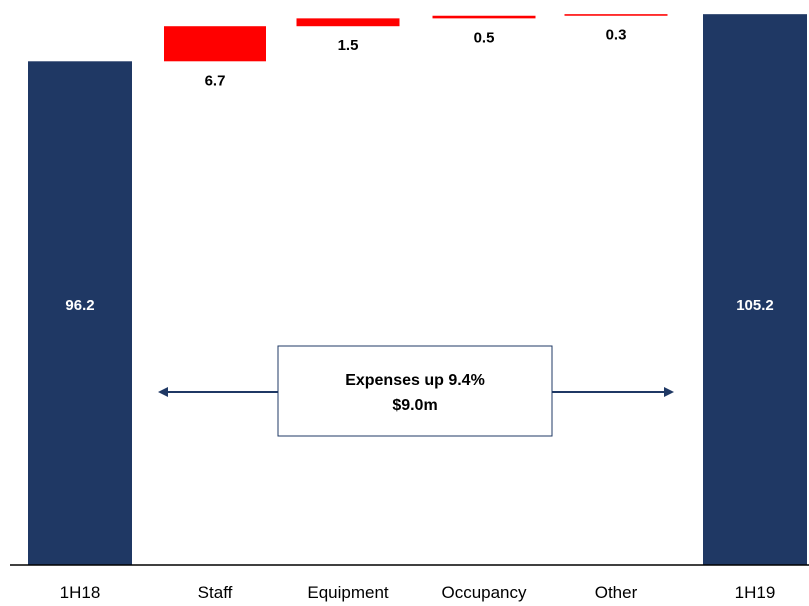 The height and width of the screenshot is (606, 809). Describe the element at coordinates (348, 592) in the screenshot. I see `category-label: Equipment` at that location.